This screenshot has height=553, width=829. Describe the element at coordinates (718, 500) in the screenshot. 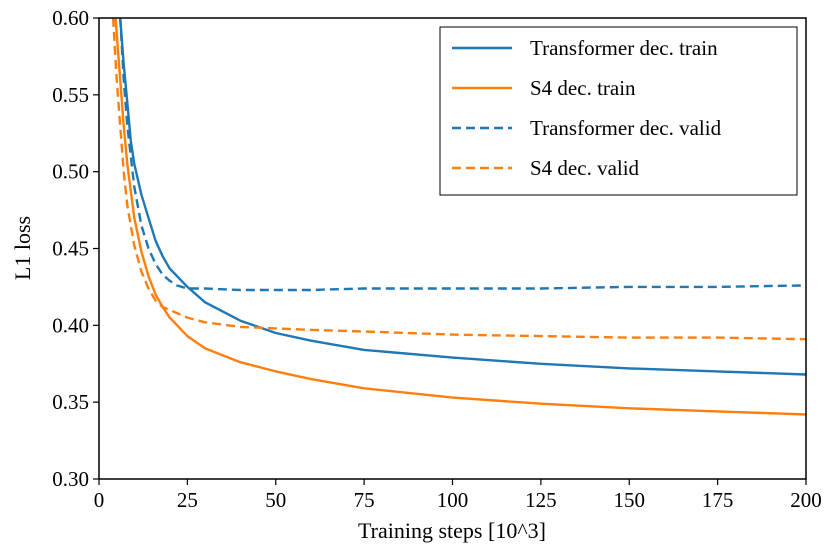

I see `x-tick-label: 175` at that location.